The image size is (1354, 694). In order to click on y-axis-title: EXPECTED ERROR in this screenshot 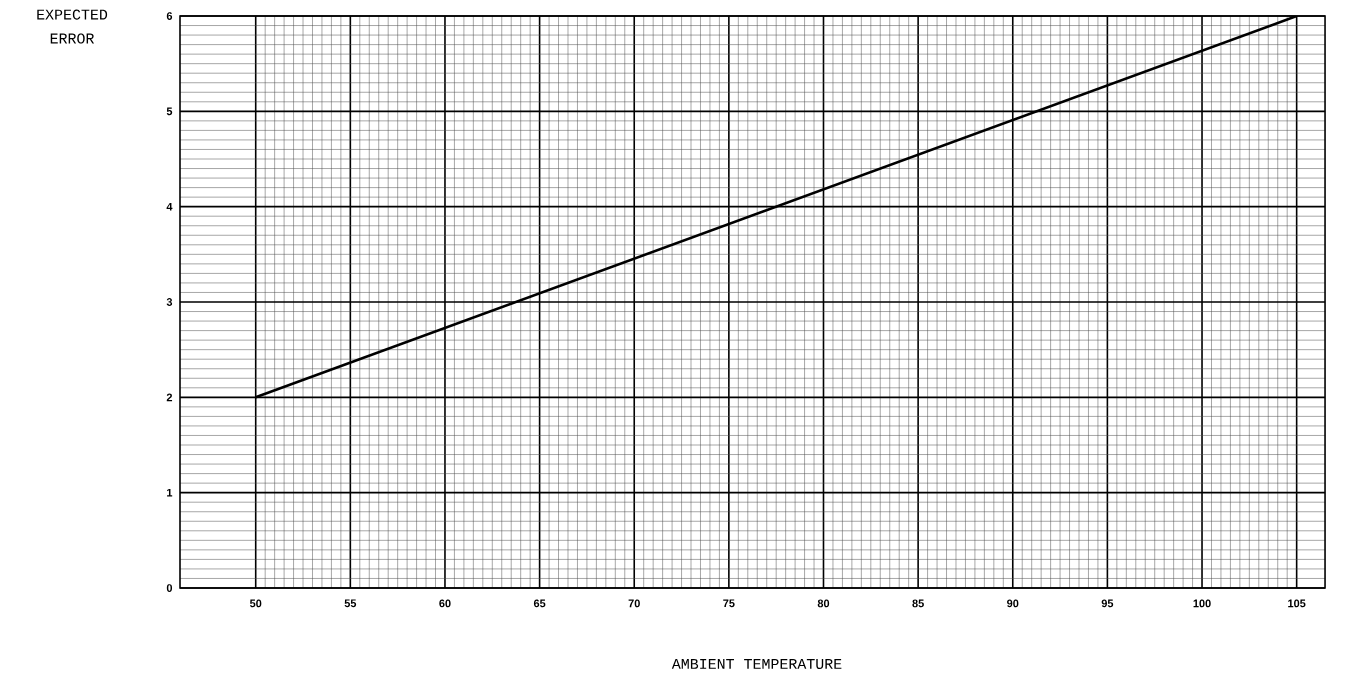, I will do `click(72, 26)`.